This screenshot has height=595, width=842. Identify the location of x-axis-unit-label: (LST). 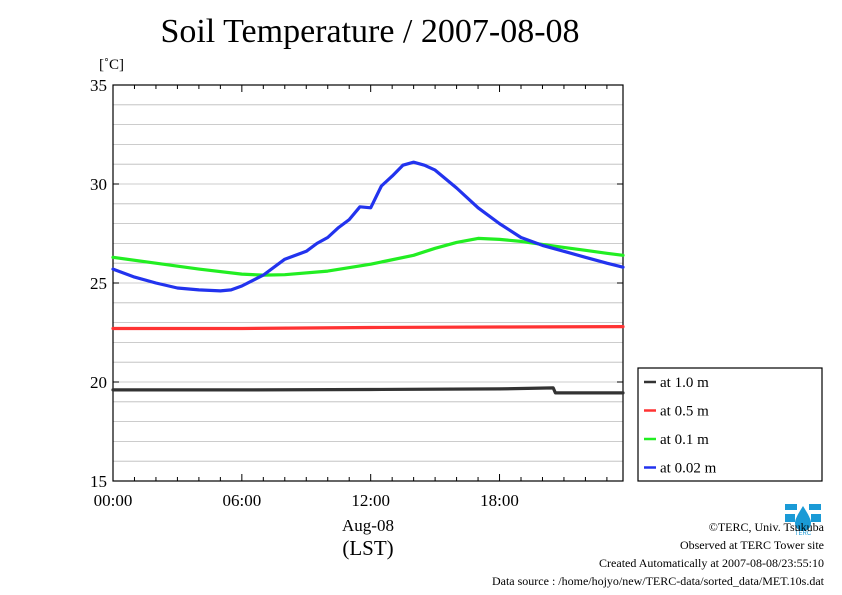
(367, 548).